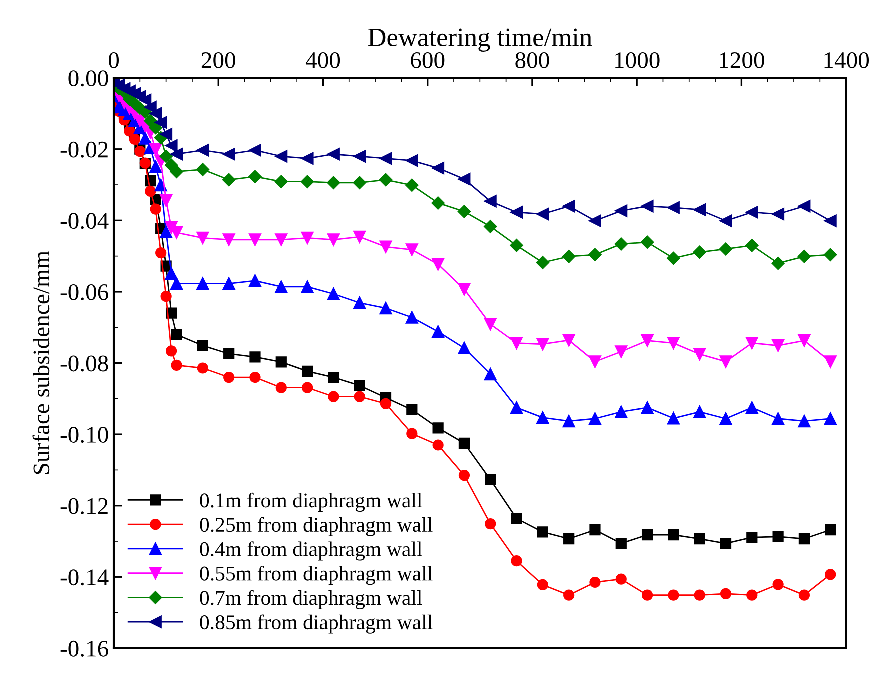 The width and height of the screenshot is (877, 679). Describe the element at coordinates (311, 551) in the screenshot. I see `legend-label: 0.4m from diaphragm wall` at that location.